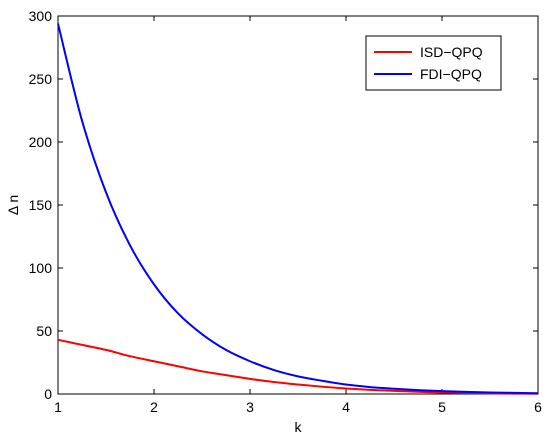 This screenshot has width=550, height=444. Describe the element at coordinates (451, 52) in the screenshot. I see `legend-label-isd-qpq: ISD−QPQ` at that location.